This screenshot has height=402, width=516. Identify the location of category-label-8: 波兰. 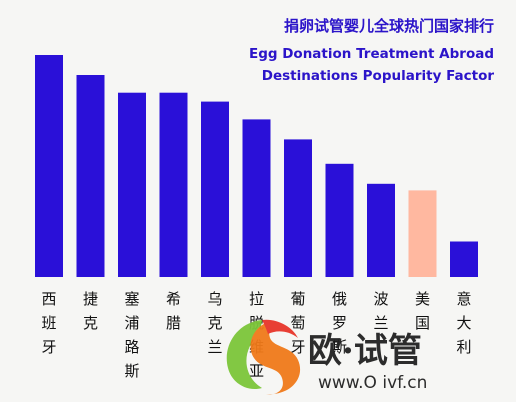
(380, 311).